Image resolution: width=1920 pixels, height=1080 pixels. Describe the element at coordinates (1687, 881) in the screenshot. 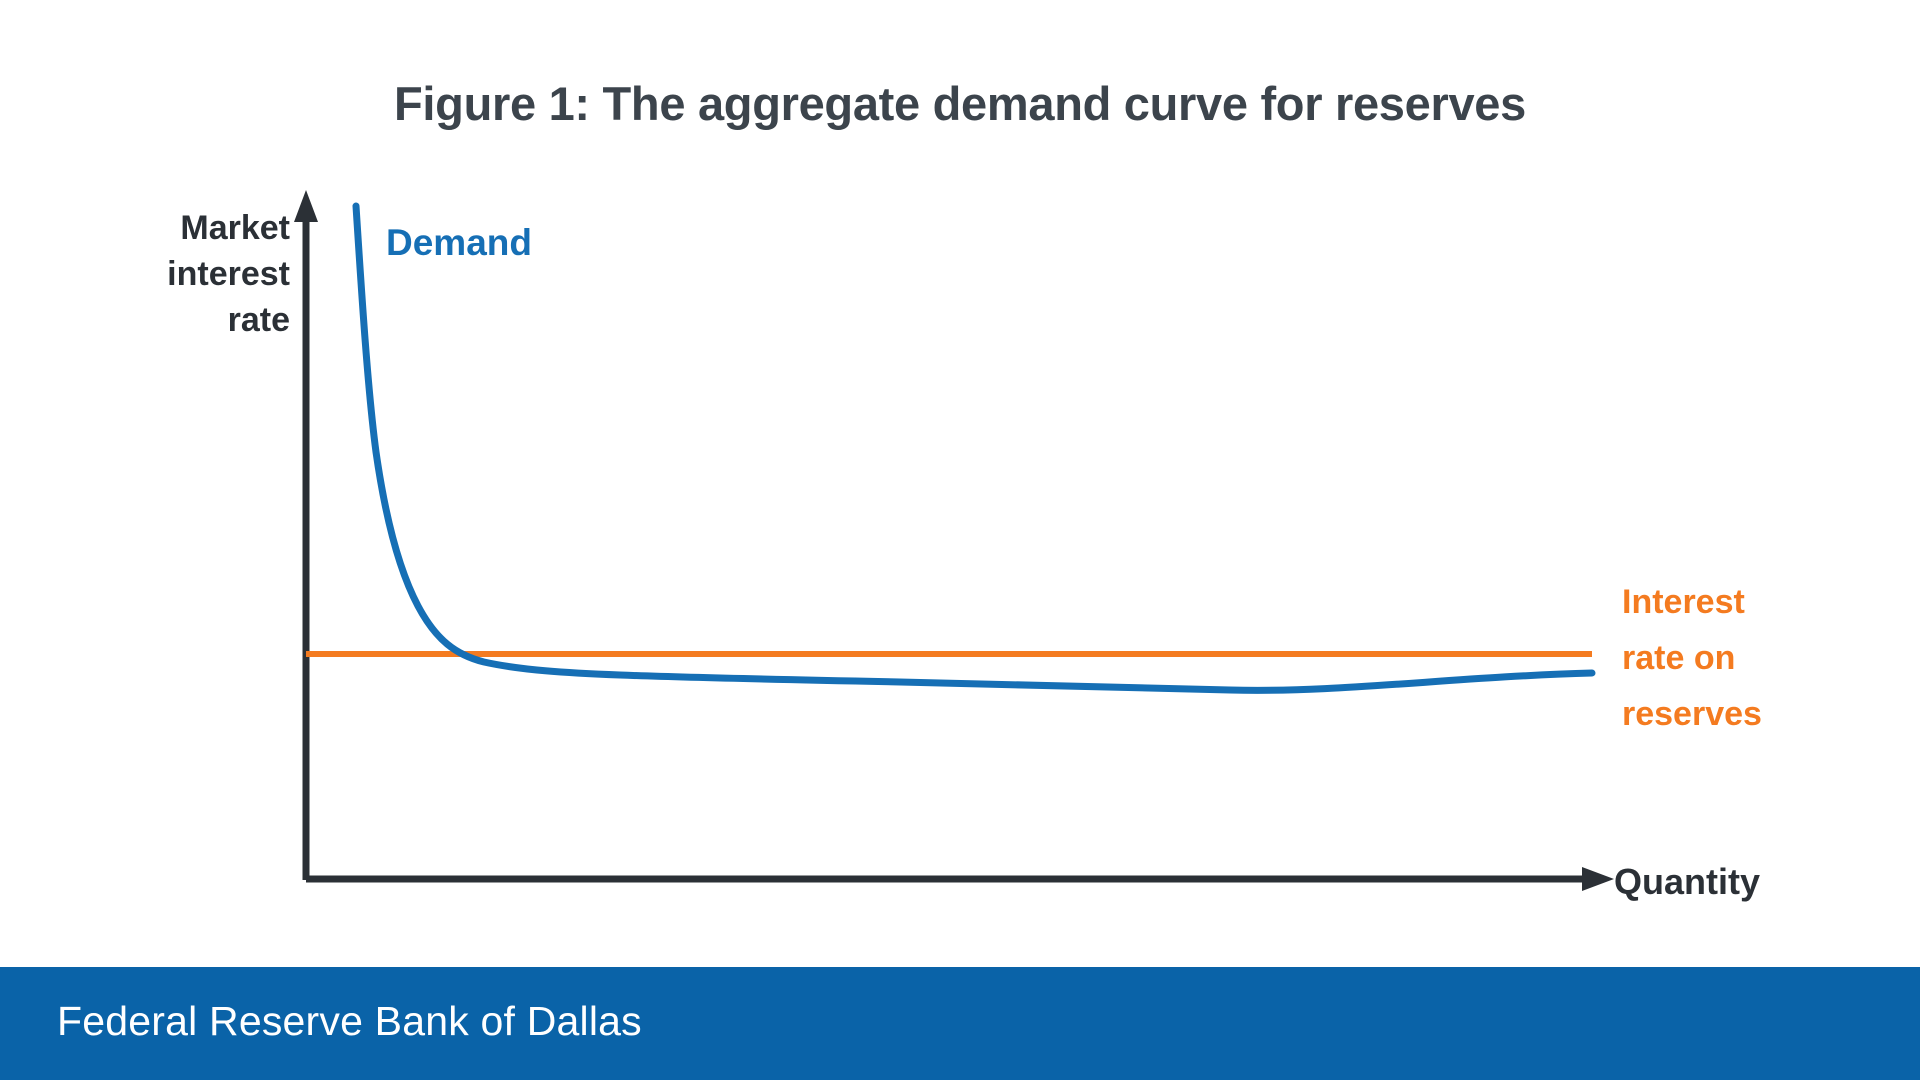

I see `x-axis-label: Quantity` at that location.